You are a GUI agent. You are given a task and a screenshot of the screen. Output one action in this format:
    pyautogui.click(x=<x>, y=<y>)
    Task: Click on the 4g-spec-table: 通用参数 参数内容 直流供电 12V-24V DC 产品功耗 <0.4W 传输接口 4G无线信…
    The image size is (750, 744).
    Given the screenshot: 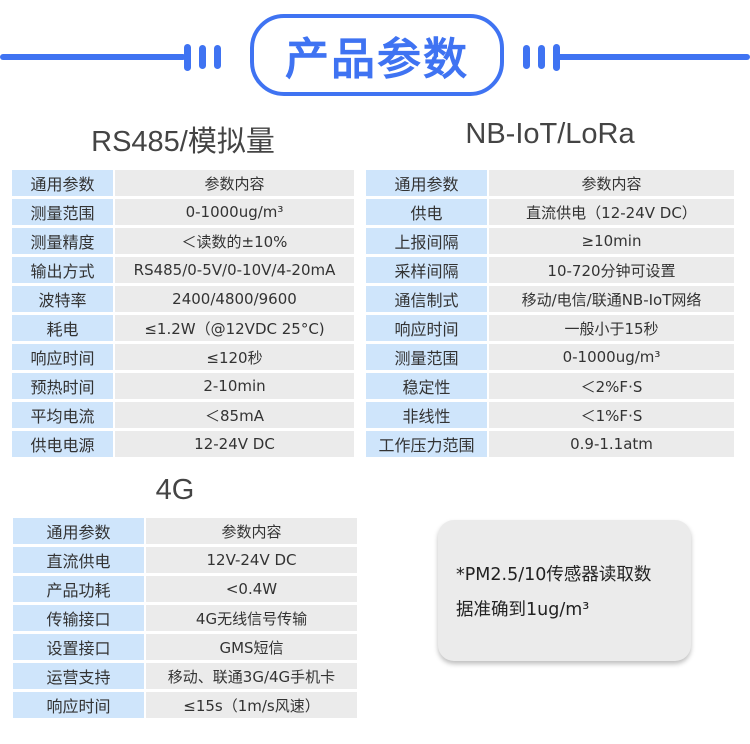 What is the action you would take?
    pyautogui.click(x=185, y=618)
    